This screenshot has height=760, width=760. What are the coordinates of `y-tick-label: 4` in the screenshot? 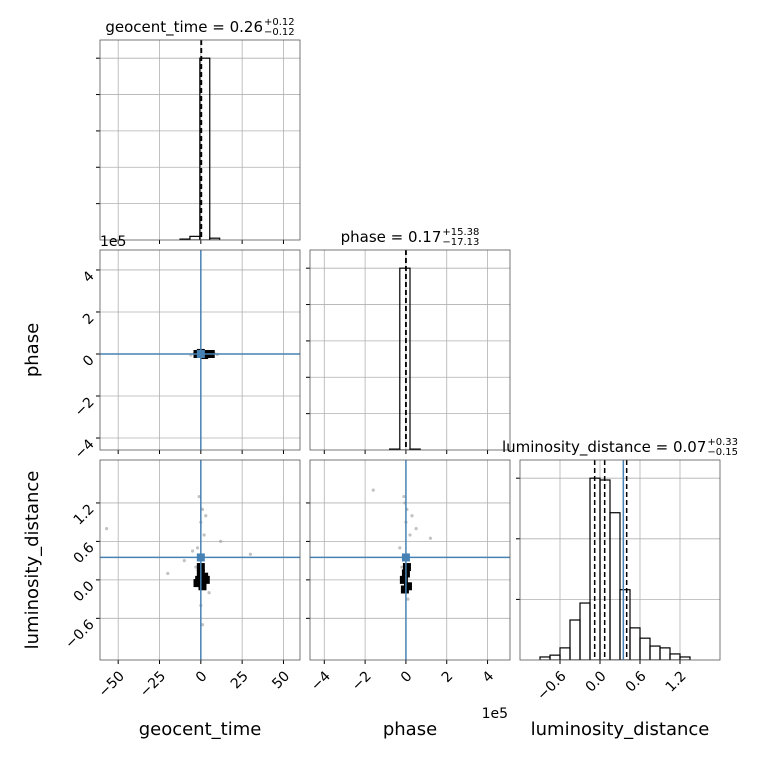 It's located at (89, 277).